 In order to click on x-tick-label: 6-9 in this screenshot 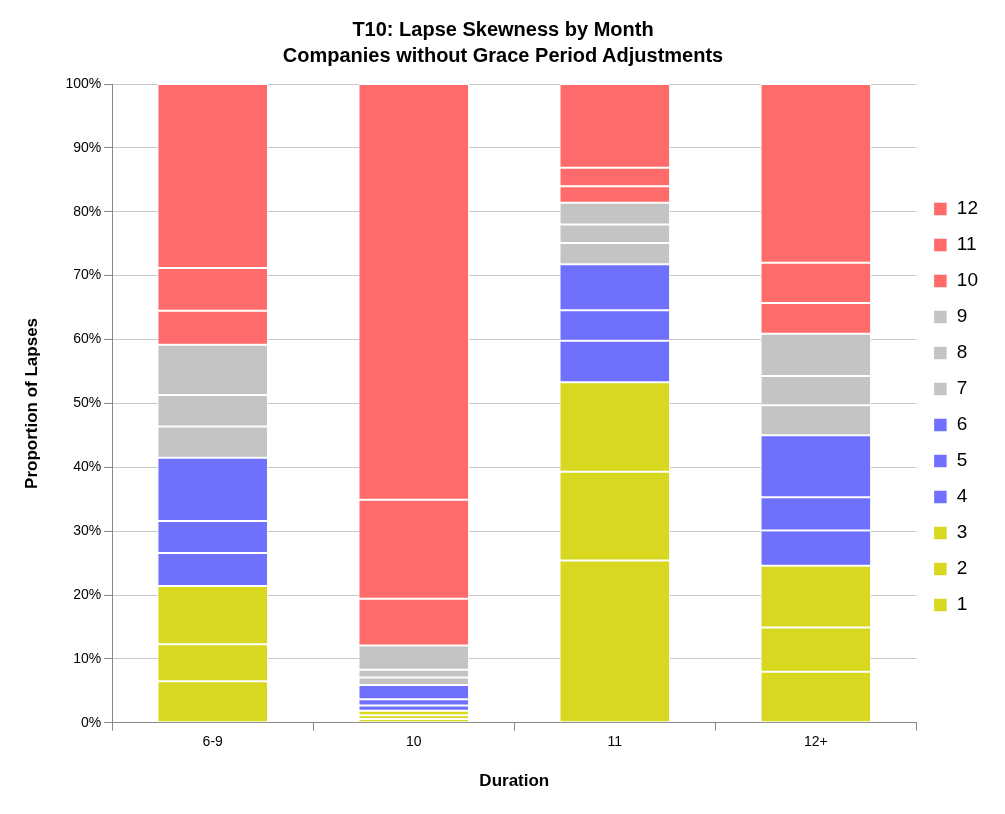, I will do `click(213, 741)`.